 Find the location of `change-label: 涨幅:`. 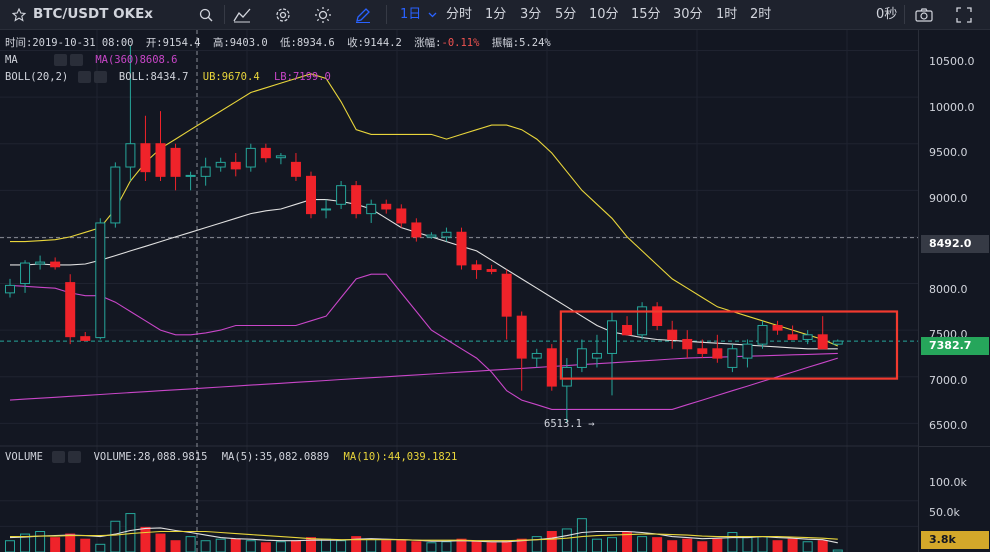

change-label: 涨幅: is located at coordinates (428, 43).